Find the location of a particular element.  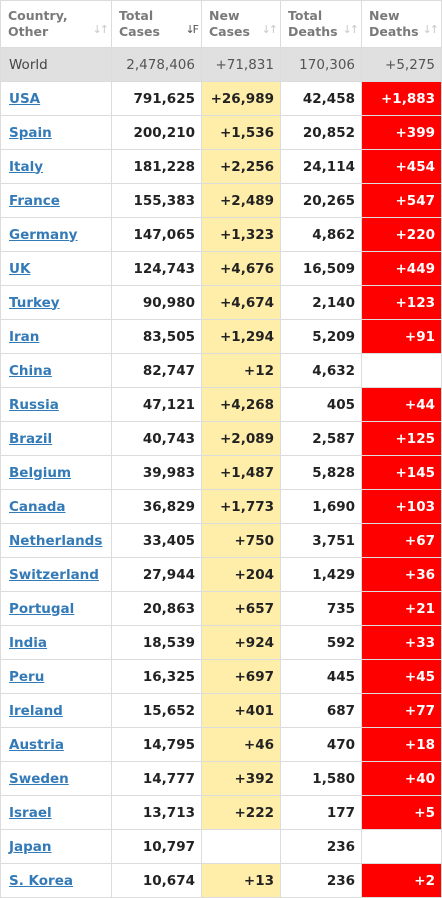

table-row: Austria 14,795 +46 470 +18 is located at coordinates (221, 744).